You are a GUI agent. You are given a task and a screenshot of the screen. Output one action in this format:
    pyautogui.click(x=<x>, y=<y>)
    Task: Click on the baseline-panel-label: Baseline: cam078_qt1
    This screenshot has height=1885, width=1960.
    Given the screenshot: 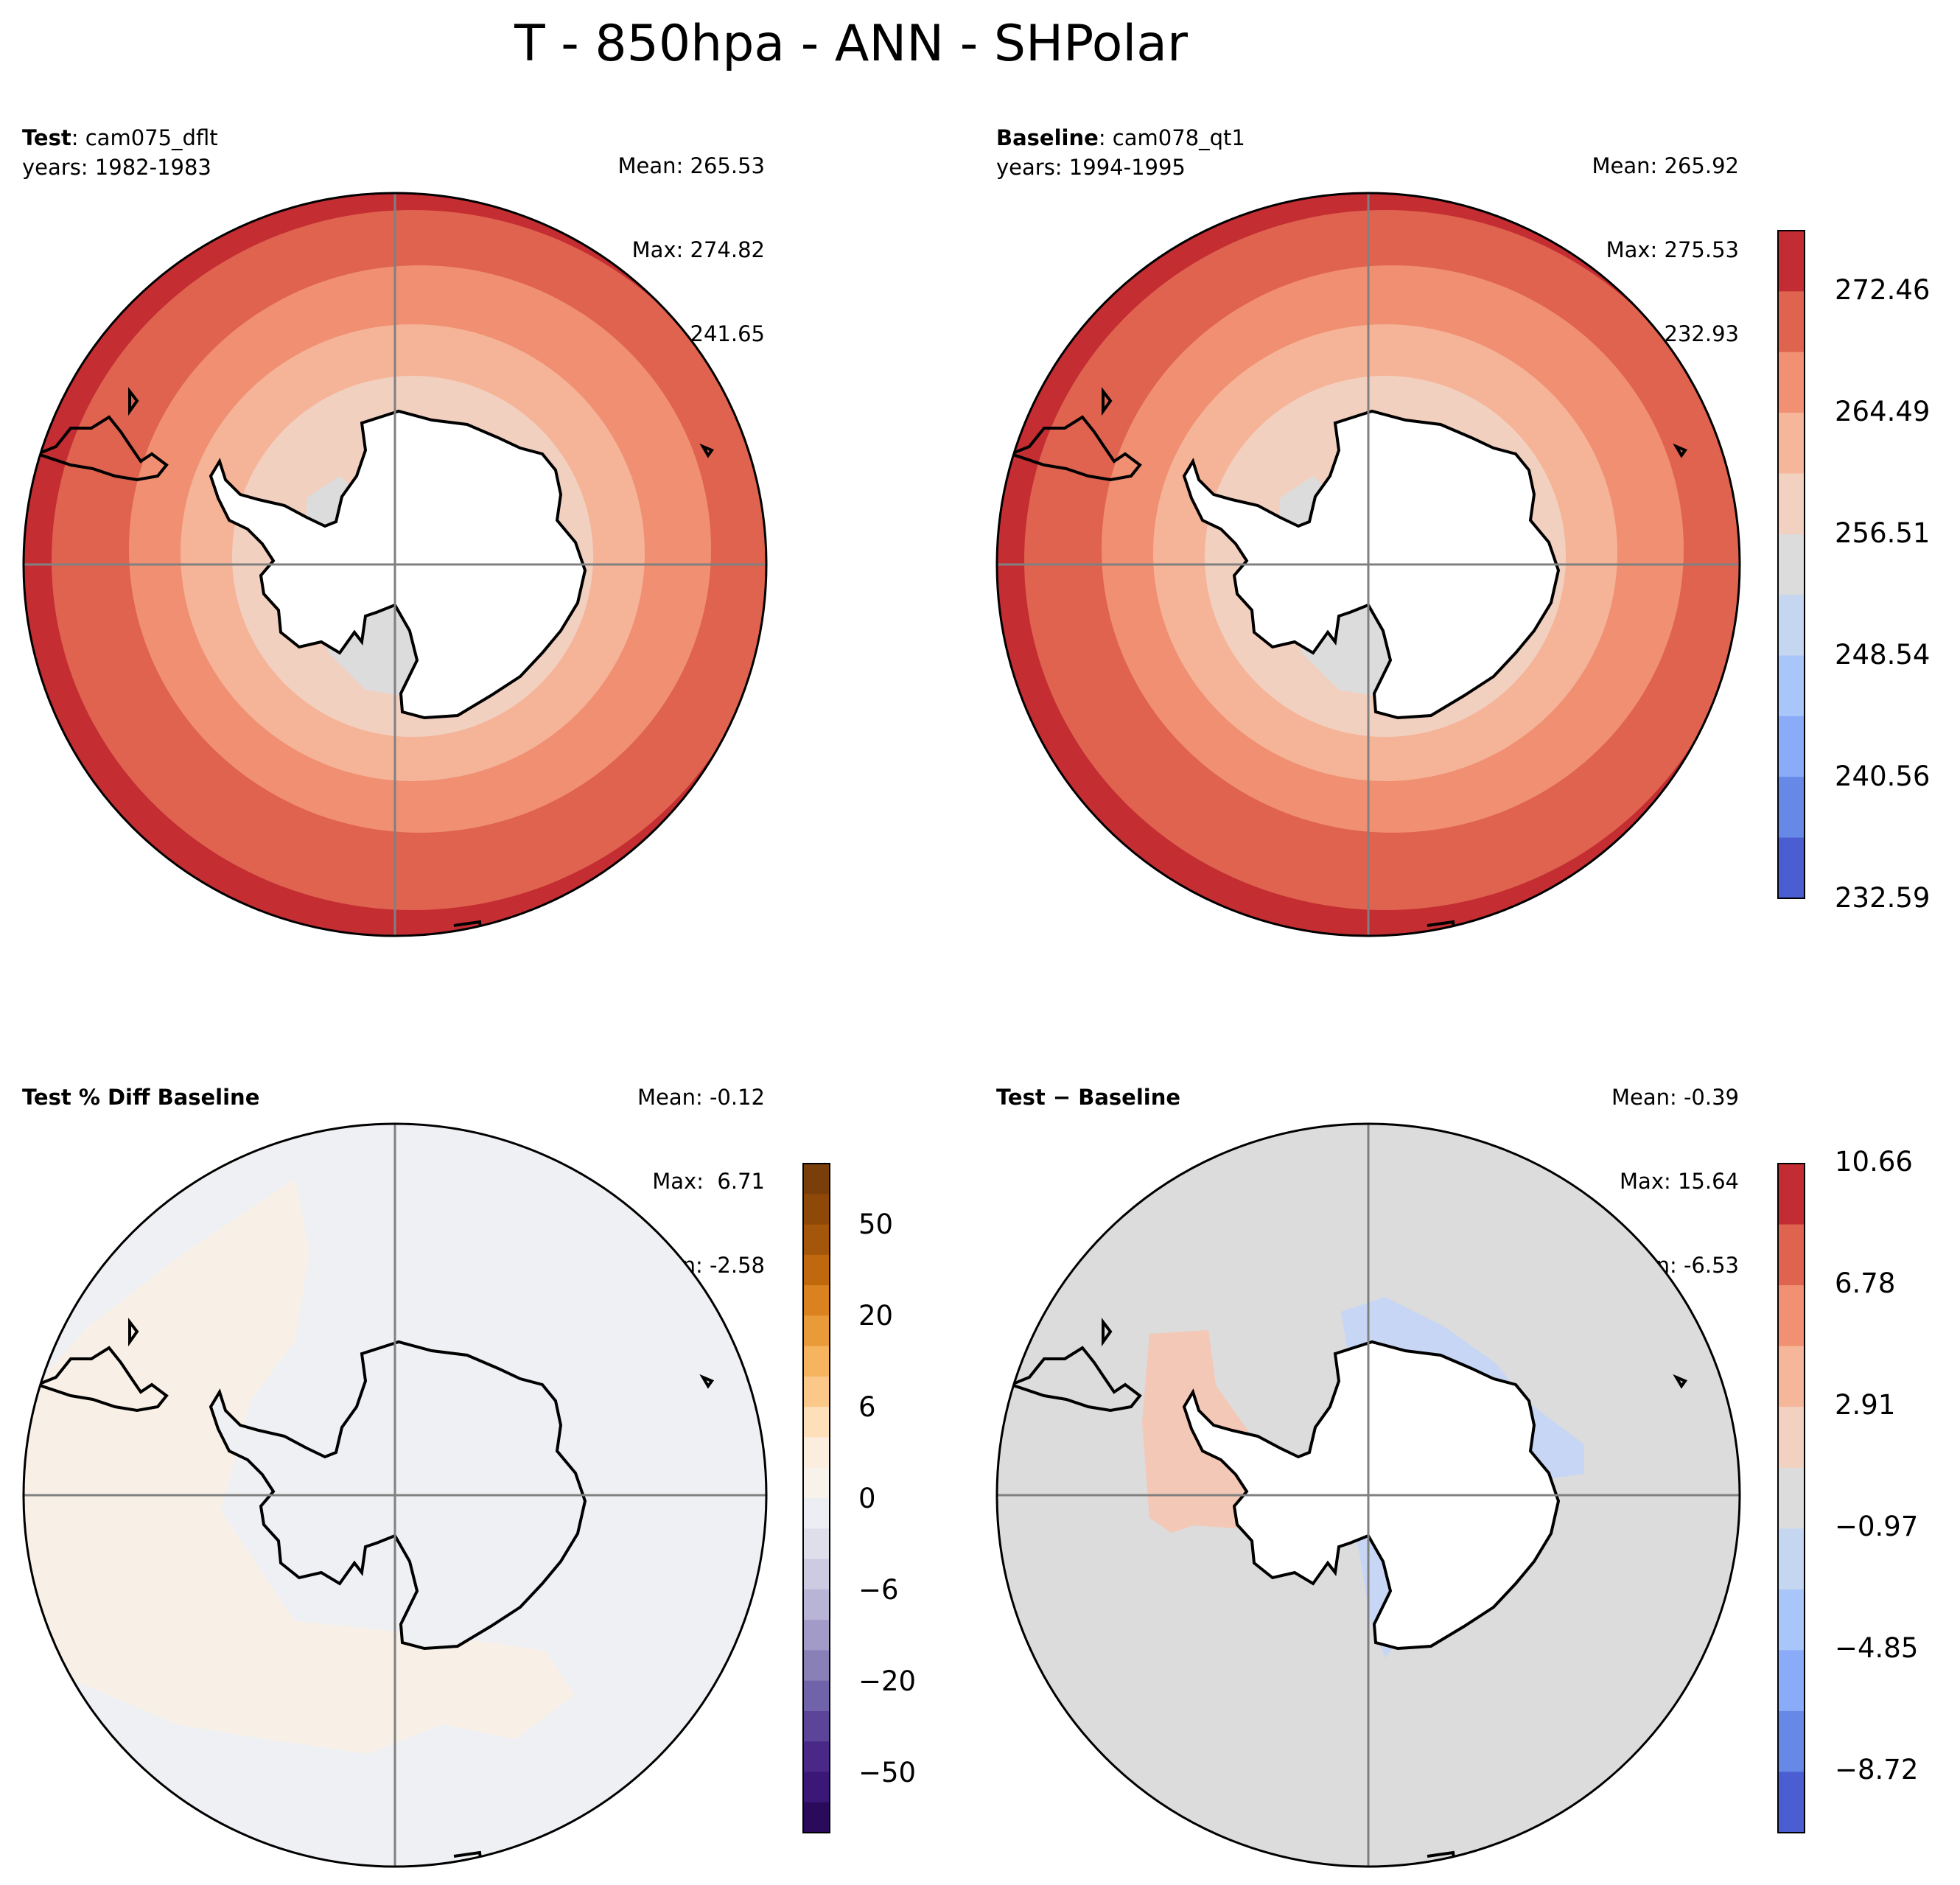 What is the action you would take?
    pyautogui.click(x=1120, y=138)
    